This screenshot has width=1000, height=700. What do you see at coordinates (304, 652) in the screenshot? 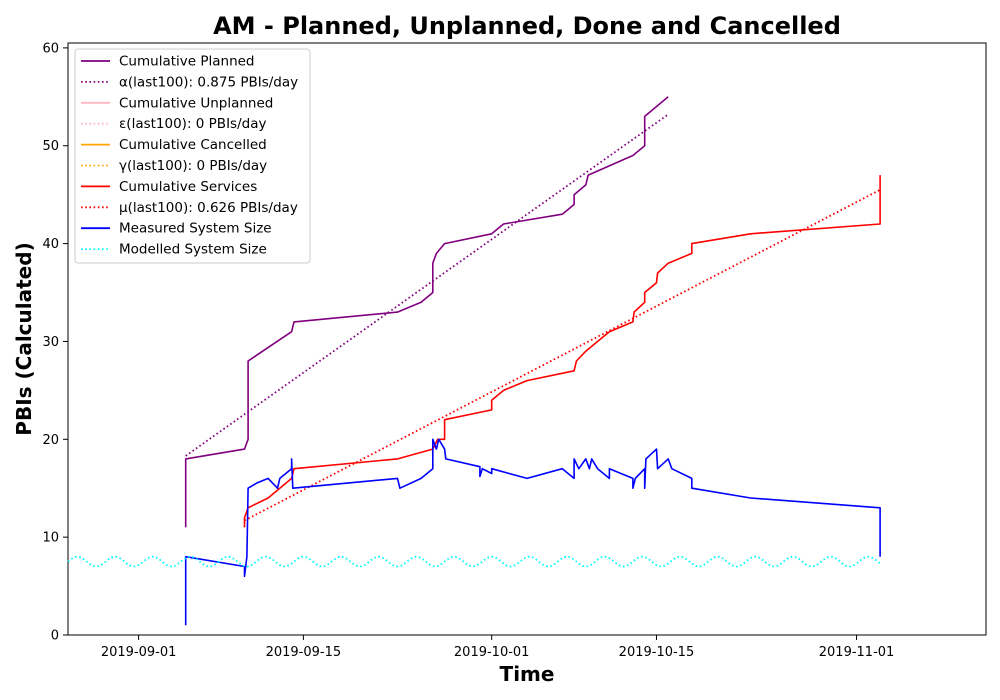
I see `x-tick-label: 2019-09-15` at bounding box center [304, 652].